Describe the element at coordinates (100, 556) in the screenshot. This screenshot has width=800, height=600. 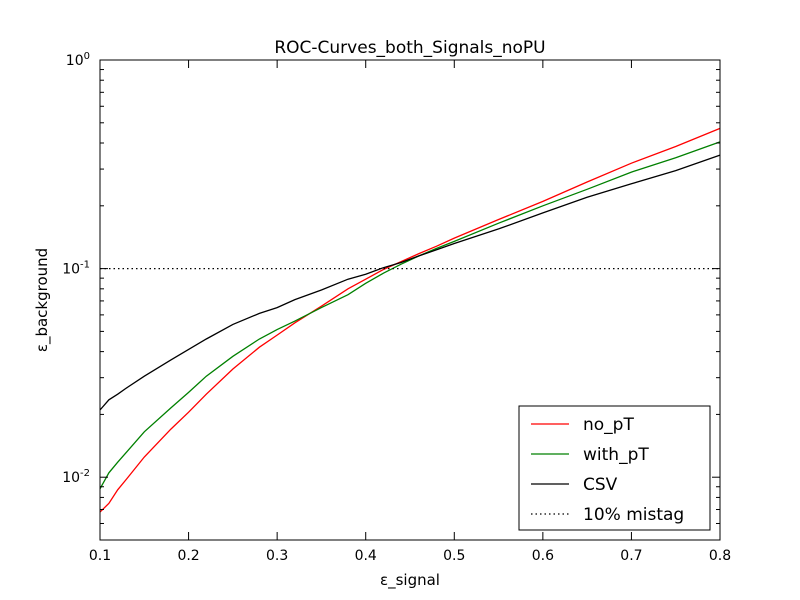
I see `x-tick-label: 0.1` at that location.